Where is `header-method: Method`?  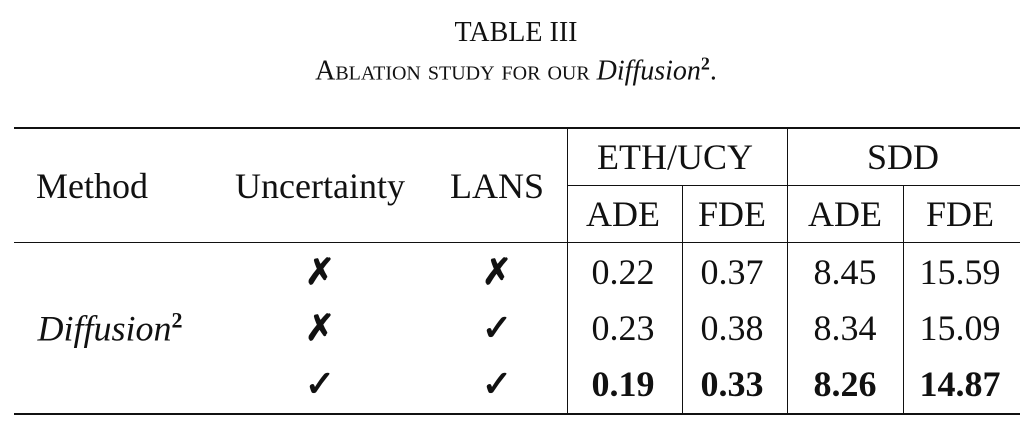 header-method: Method is located at coordinates (92, 186).